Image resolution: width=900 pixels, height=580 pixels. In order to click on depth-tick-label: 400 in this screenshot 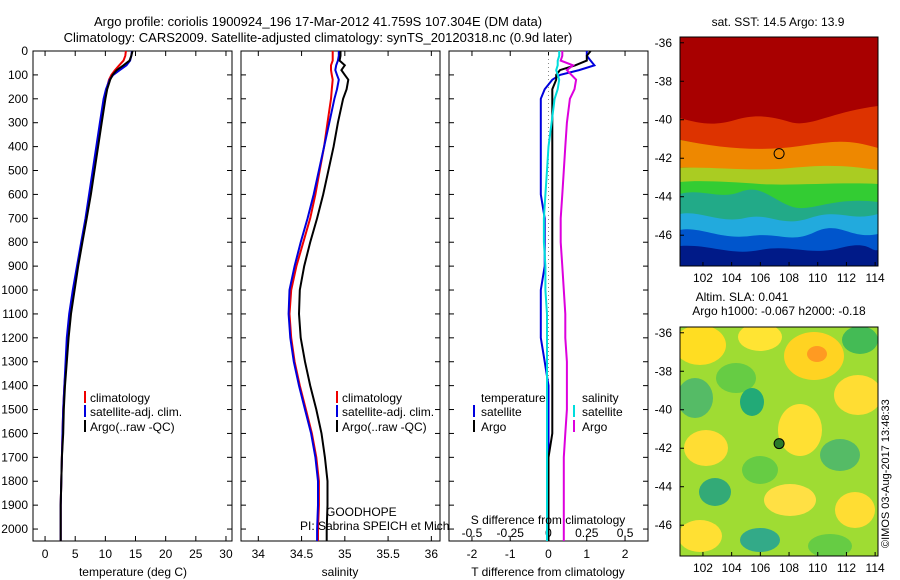, I will do `click(18, 147)`.